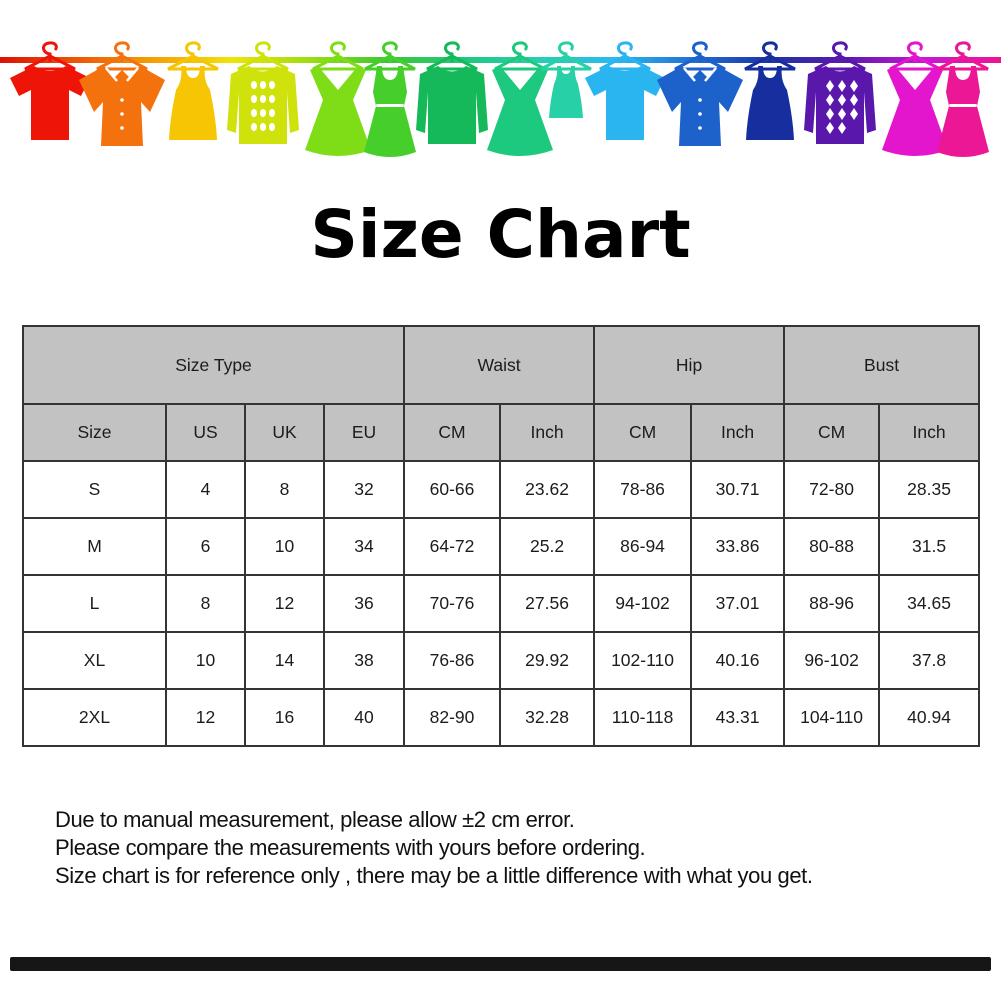 The height and width of the screenshot is (1001, 1001). Describe the element at coordinates (500, 234) in the screenshot. I see `page-title: Size Chart` at that location.